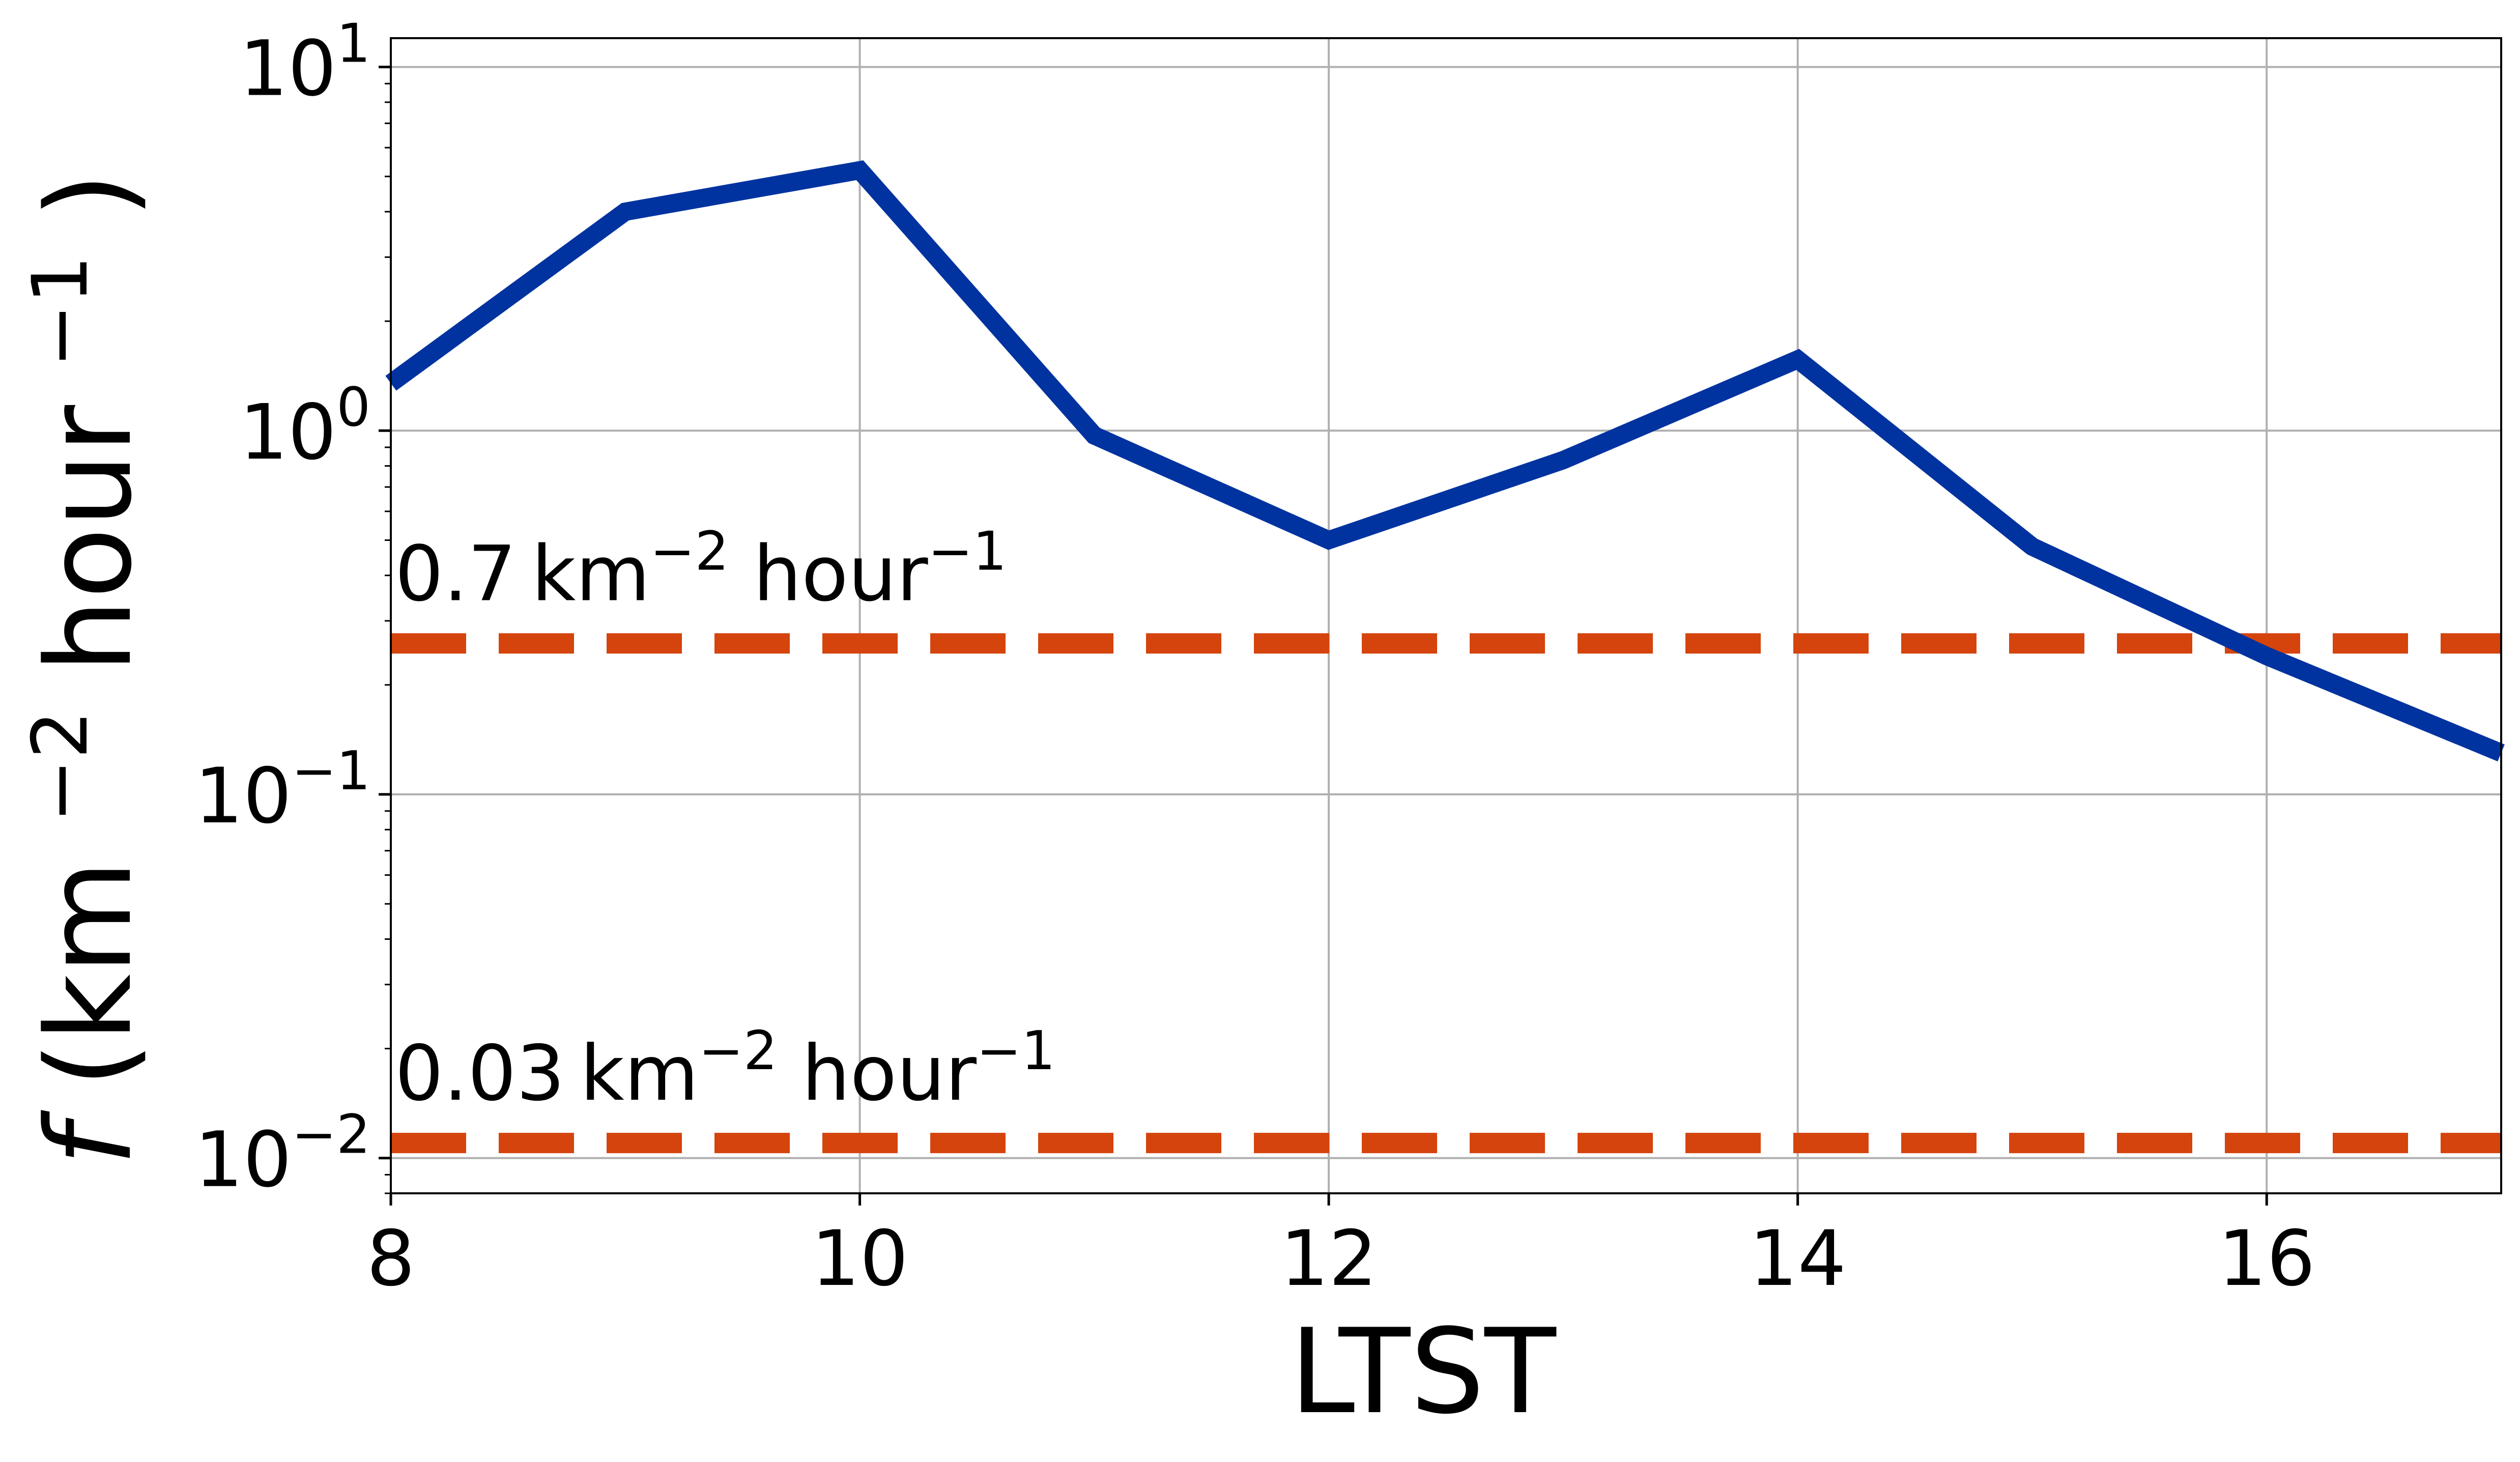 The image size is (2520, 1462). I want to click on x-axis-label: LTST, so click(1423, 1372).